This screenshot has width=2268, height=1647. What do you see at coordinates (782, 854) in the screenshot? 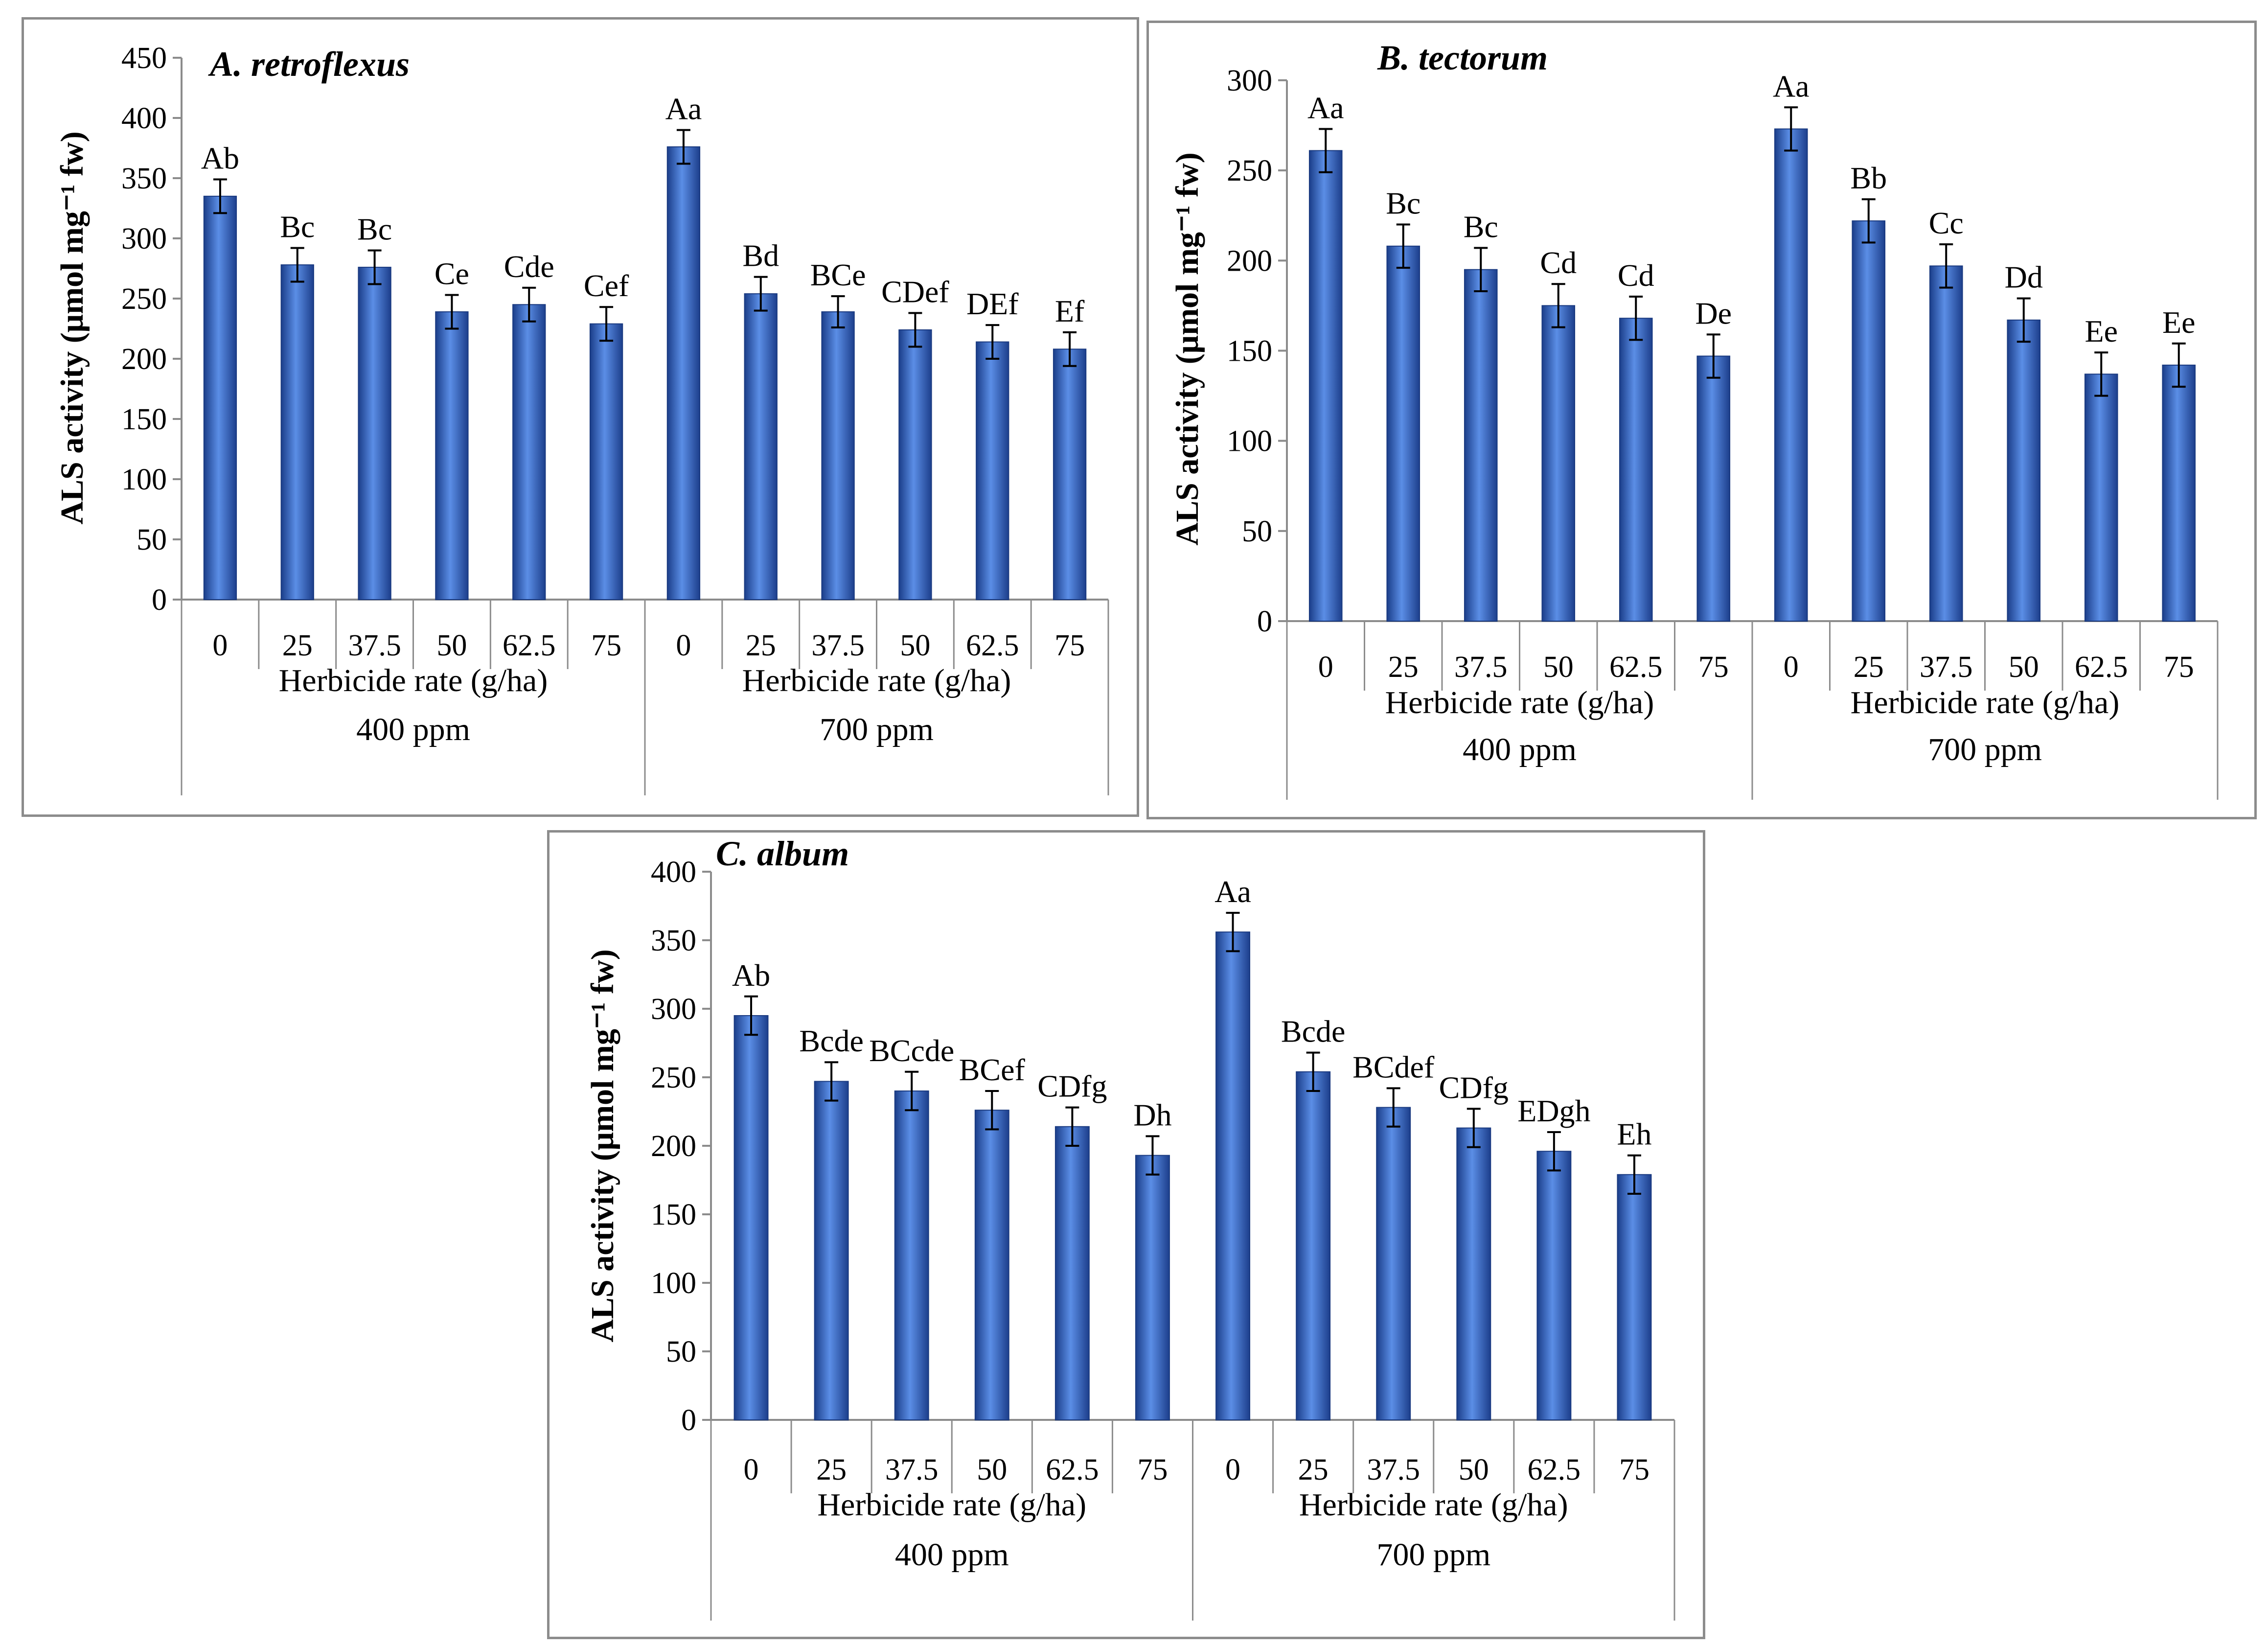
I see `chart-title: C. album` at bounding box center [782, 854].